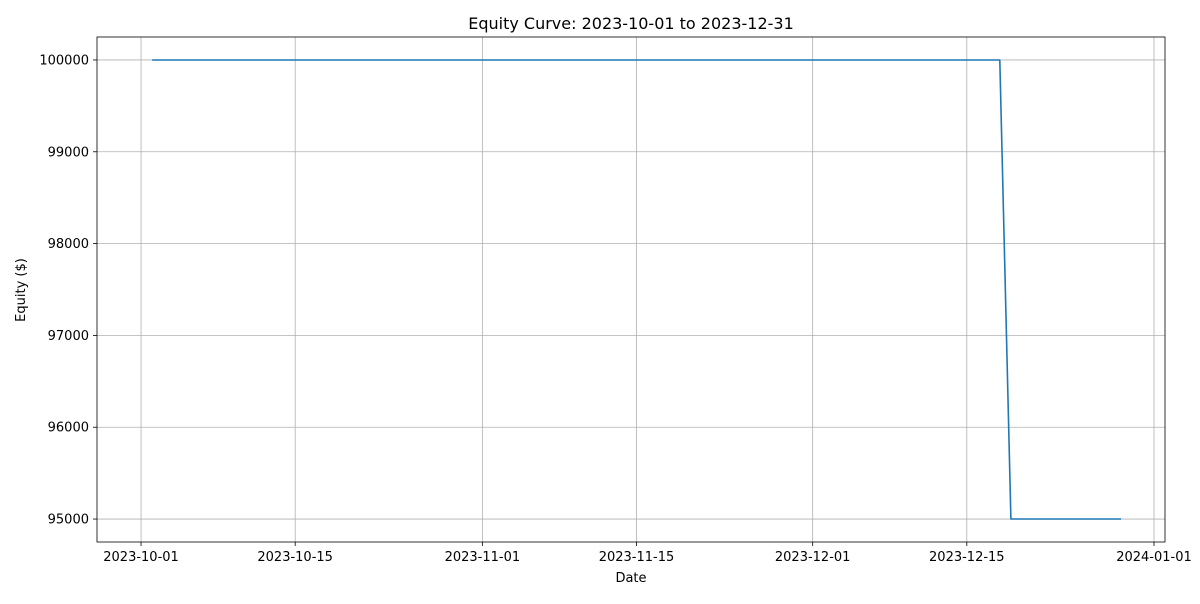 The height and width of the screenshot is (604, 1200). I want to click on x-tick-label: 2023-12-01, so click(813, 557).